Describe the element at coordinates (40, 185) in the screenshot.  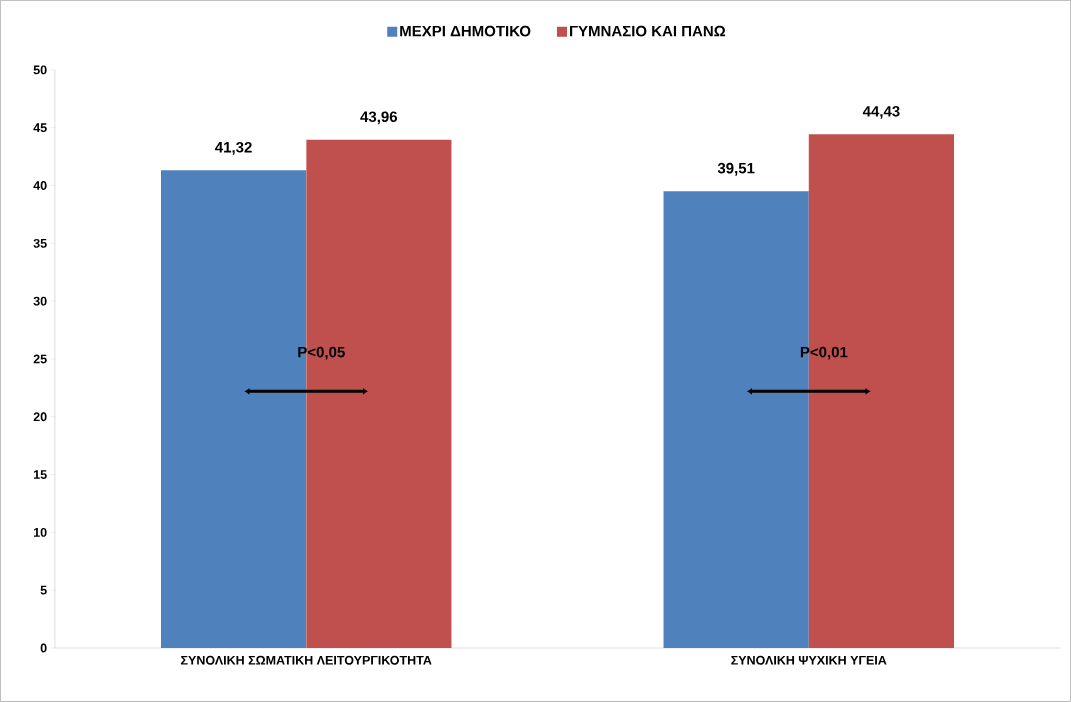
I see `y-tick-label: 40` at that location.